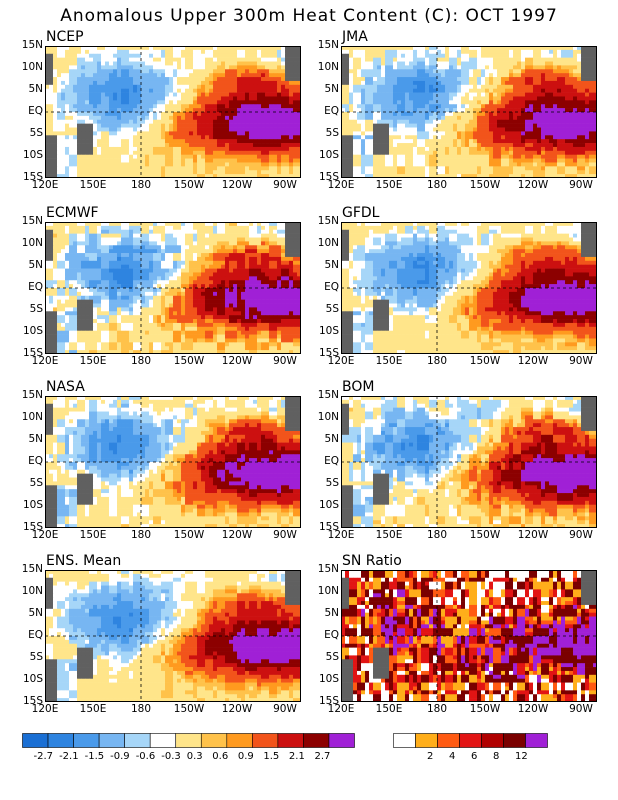 The width and height of the screenshot is (618, 800). I want to click on x-tick-label: 90W, so click(581, 185).